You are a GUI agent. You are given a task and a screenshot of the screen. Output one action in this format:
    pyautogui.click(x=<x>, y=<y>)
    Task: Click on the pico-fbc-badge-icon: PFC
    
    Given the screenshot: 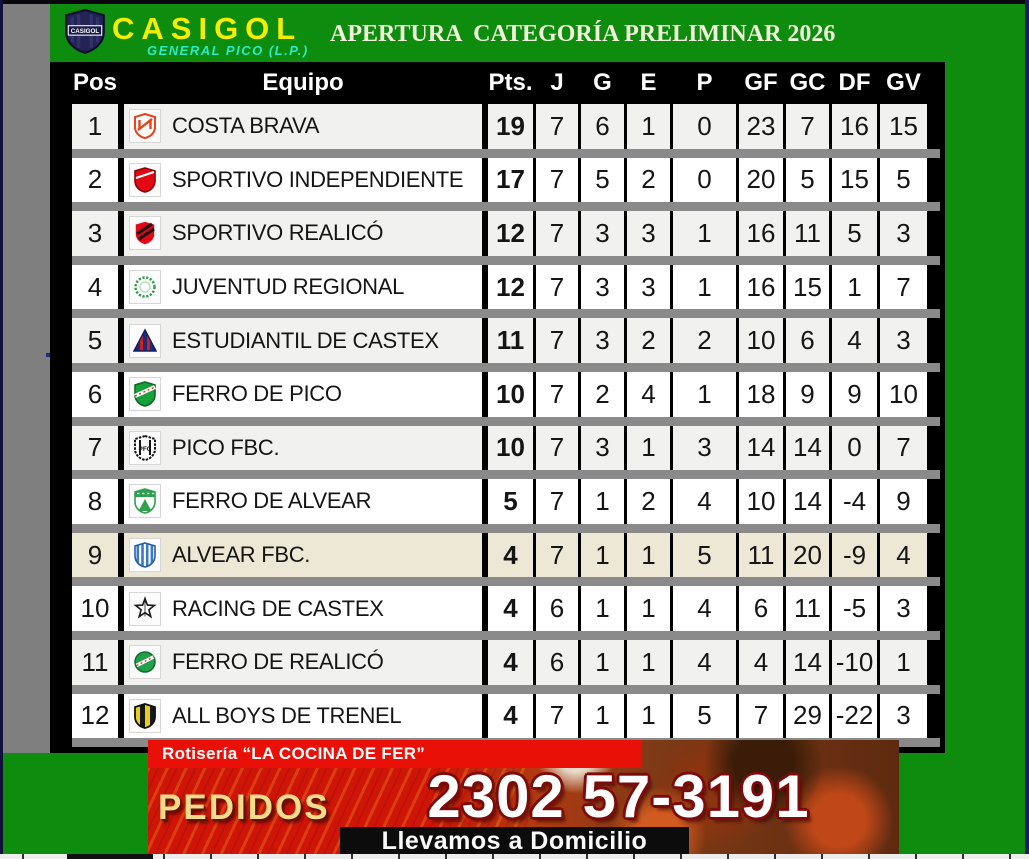 What is the action you would take?
    pyautogui.click(x=145, y=447)
    